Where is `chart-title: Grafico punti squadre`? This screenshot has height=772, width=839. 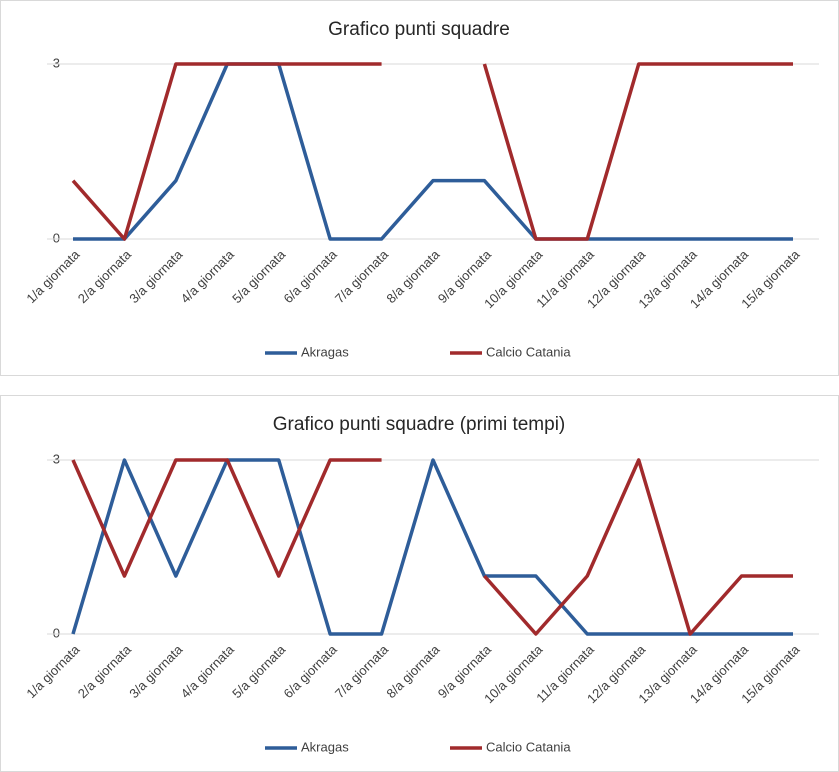
chart-title: Grafico punti squadre is located at coordinates (419, 29).